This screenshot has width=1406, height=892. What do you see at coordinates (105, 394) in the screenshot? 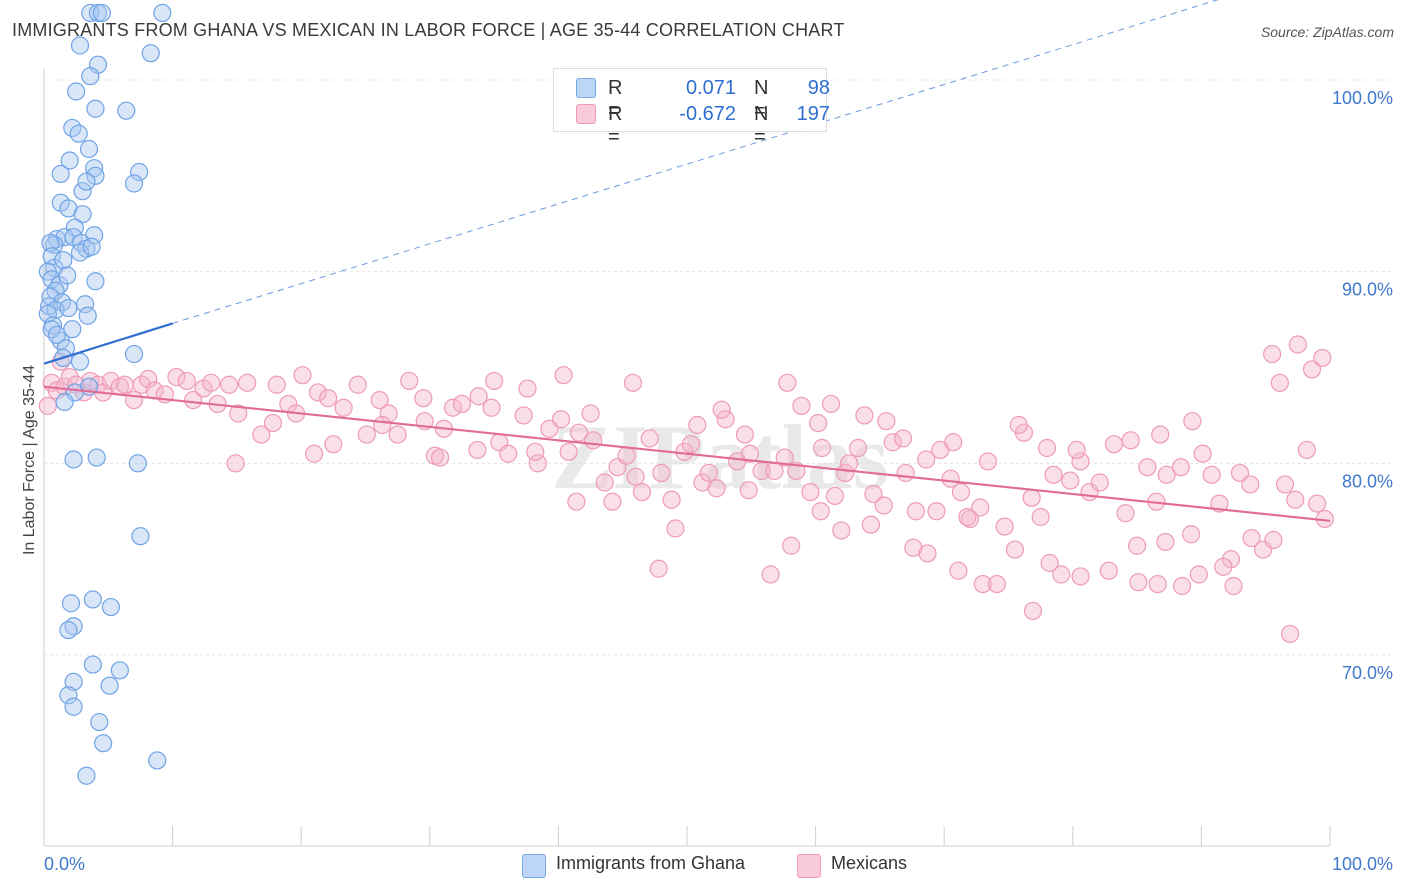
I see `series-ghana` at bounding box center [105, 394].